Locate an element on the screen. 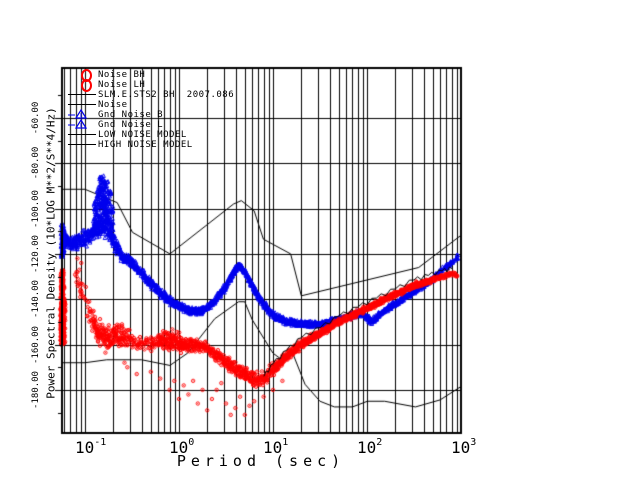 The image size is (640, 480). legend-entry: Noise is located at coordinates (97, 105).